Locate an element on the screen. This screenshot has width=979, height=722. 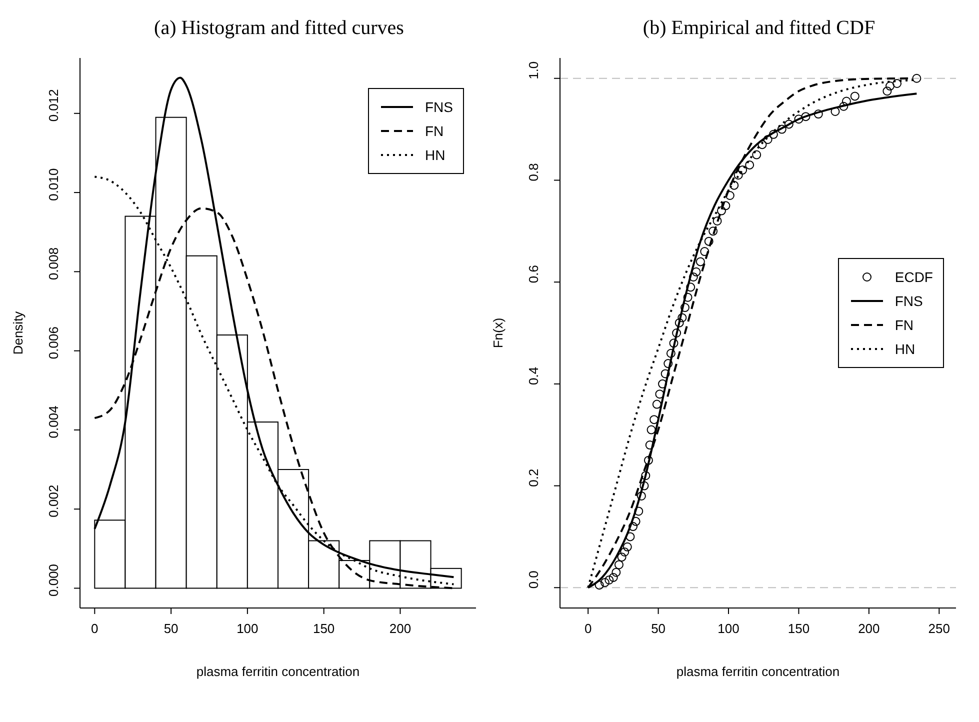
y-tick-label: 0.4 is located at coordinates (533, 375).